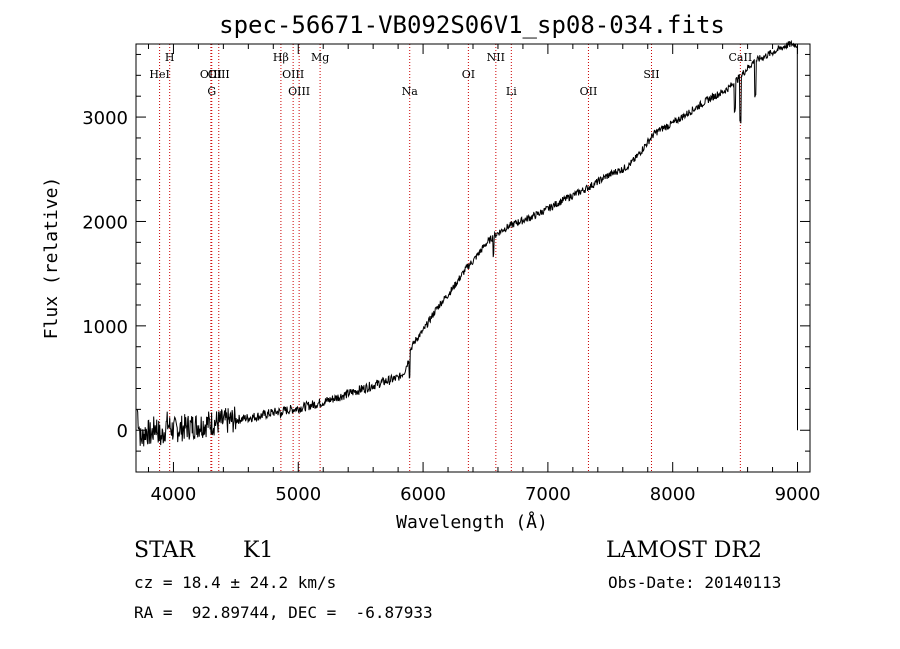 Image resolution: width=900 pixels, height=649 pixels. What do you see at coordinates (211, 74) in the screenshot?
I see `marker-label-2: OIII` at bounding box center [211, 74].